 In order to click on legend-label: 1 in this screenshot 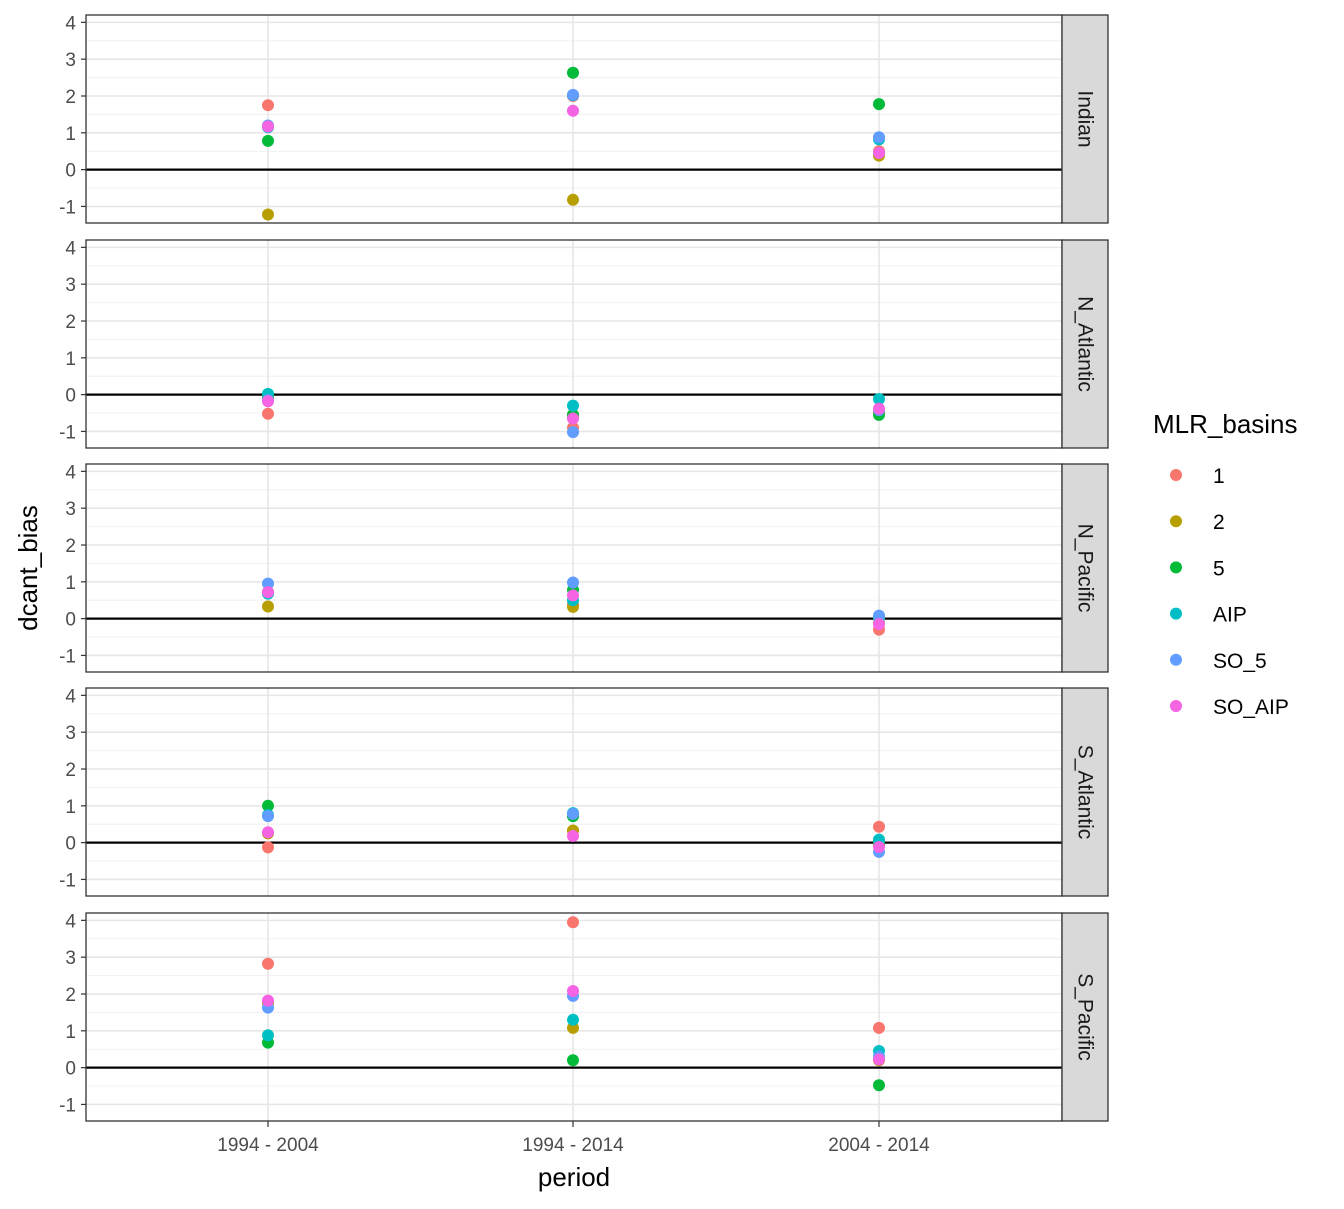, I will do `click(1219, 476)`.